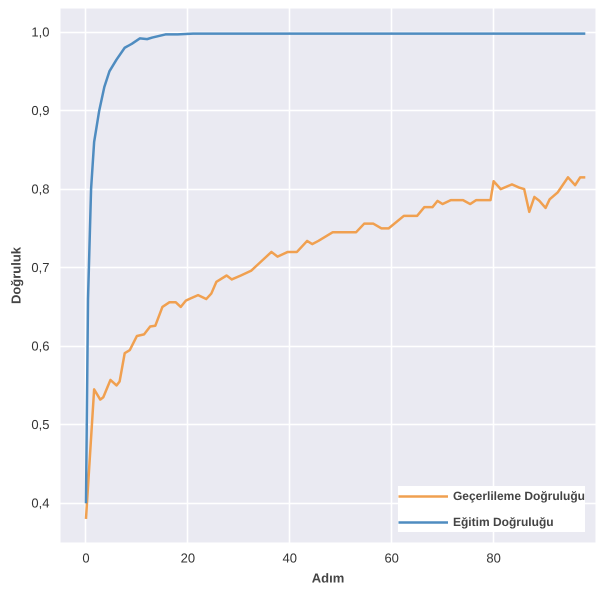 This screenshot has height=592, width=607. I want to click on x-tick-label: 0, so click(86, 558).